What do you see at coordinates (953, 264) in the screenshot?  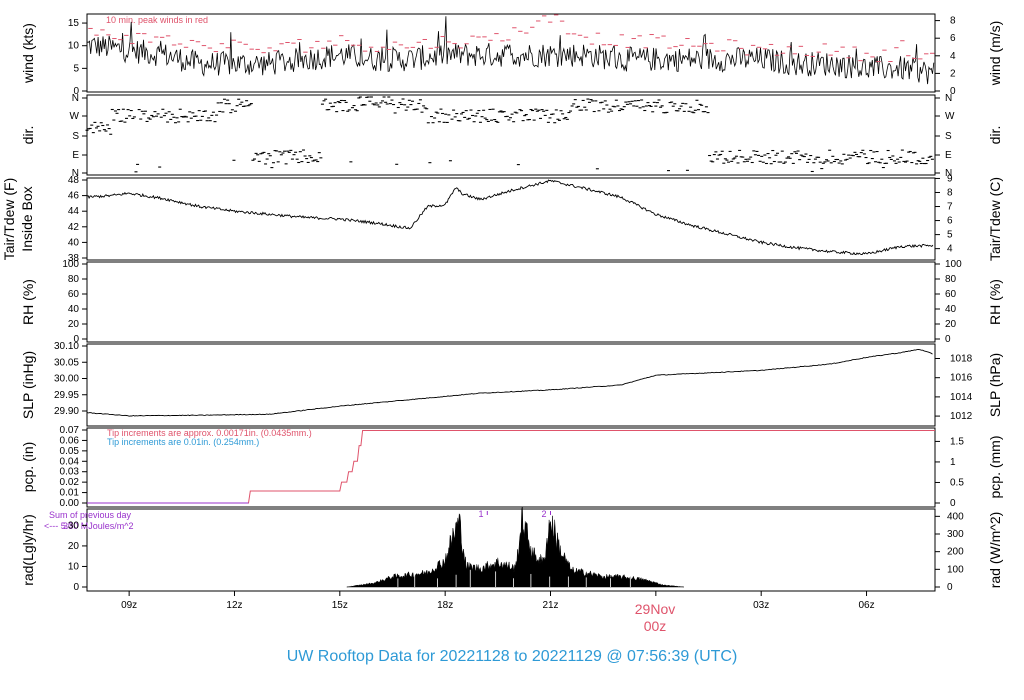 I see `rh-right-tick-label: 100` at bounding box center [953, 264].